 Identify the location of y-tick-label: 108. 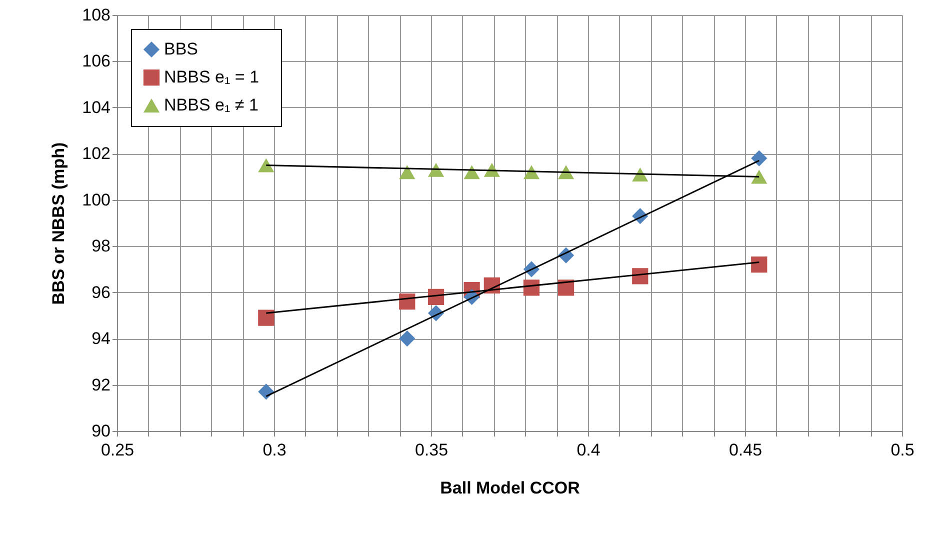
(96, 15).